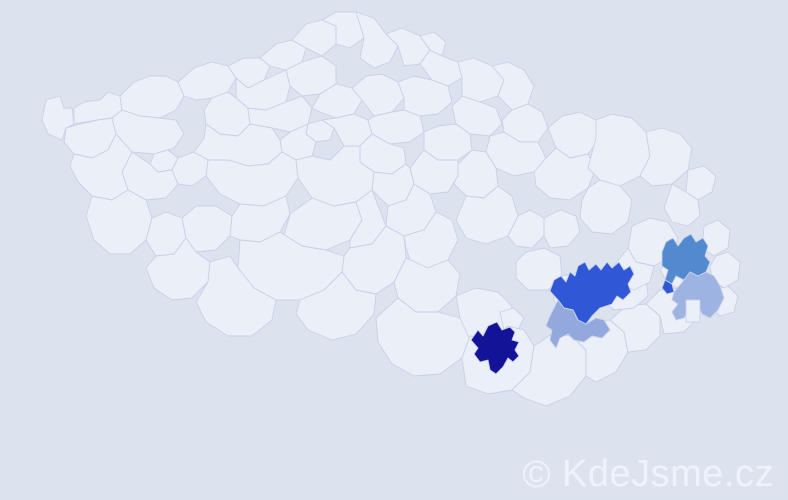  I want to click on highlighted-district-level1, so click(698, 296).